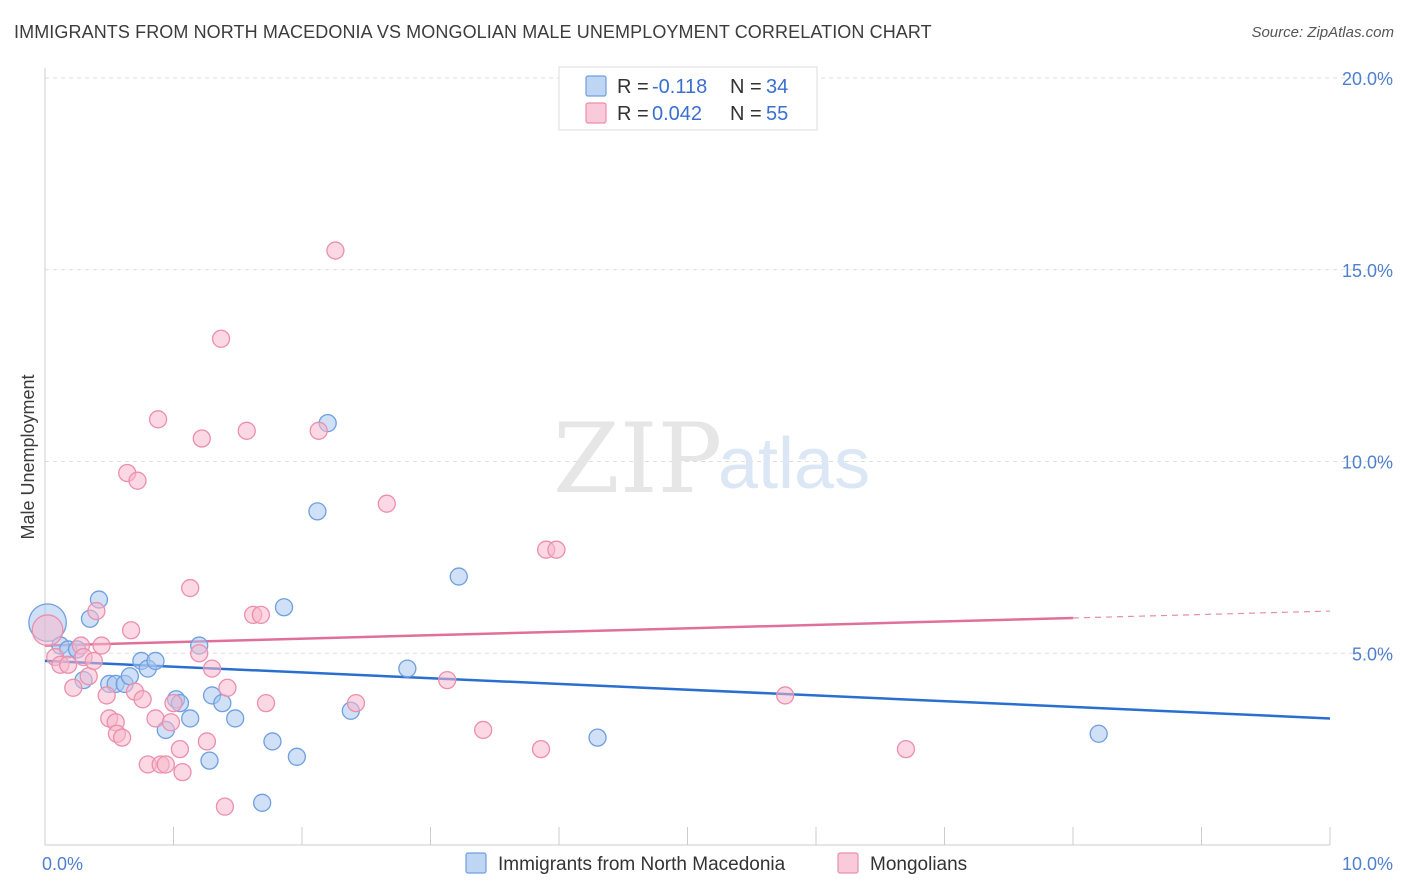 Image resolution: width=1406 pixels, height=892 pixels. I want to click on y-tick-label: 10.0%, so click(1367, 463).